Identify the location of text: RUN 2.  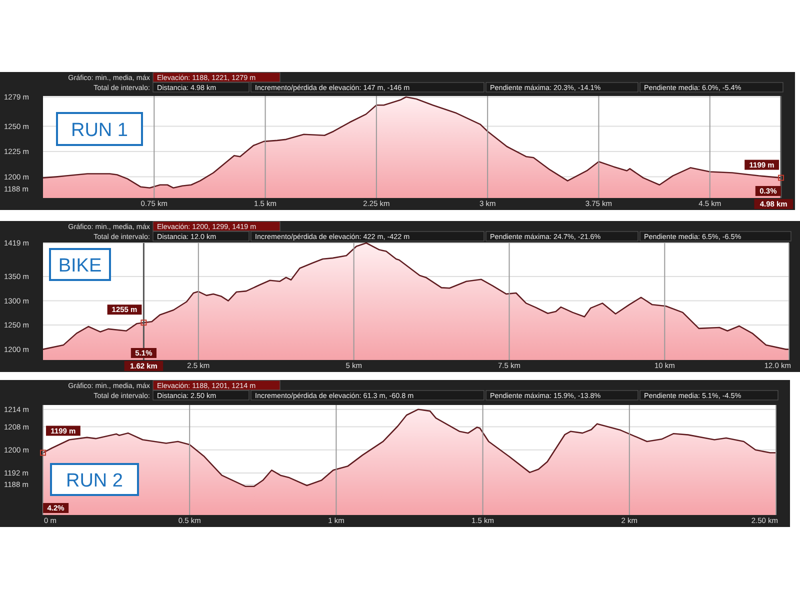
(95, 481).